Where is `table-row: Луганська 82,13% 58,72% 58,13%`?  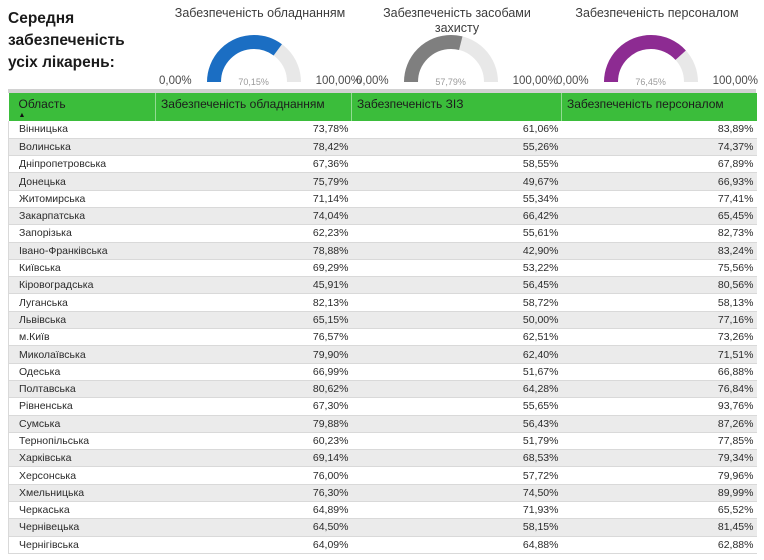
table-row: Луганська 82,13% 58,72% 58,13% is located at coordinates (382, 302).